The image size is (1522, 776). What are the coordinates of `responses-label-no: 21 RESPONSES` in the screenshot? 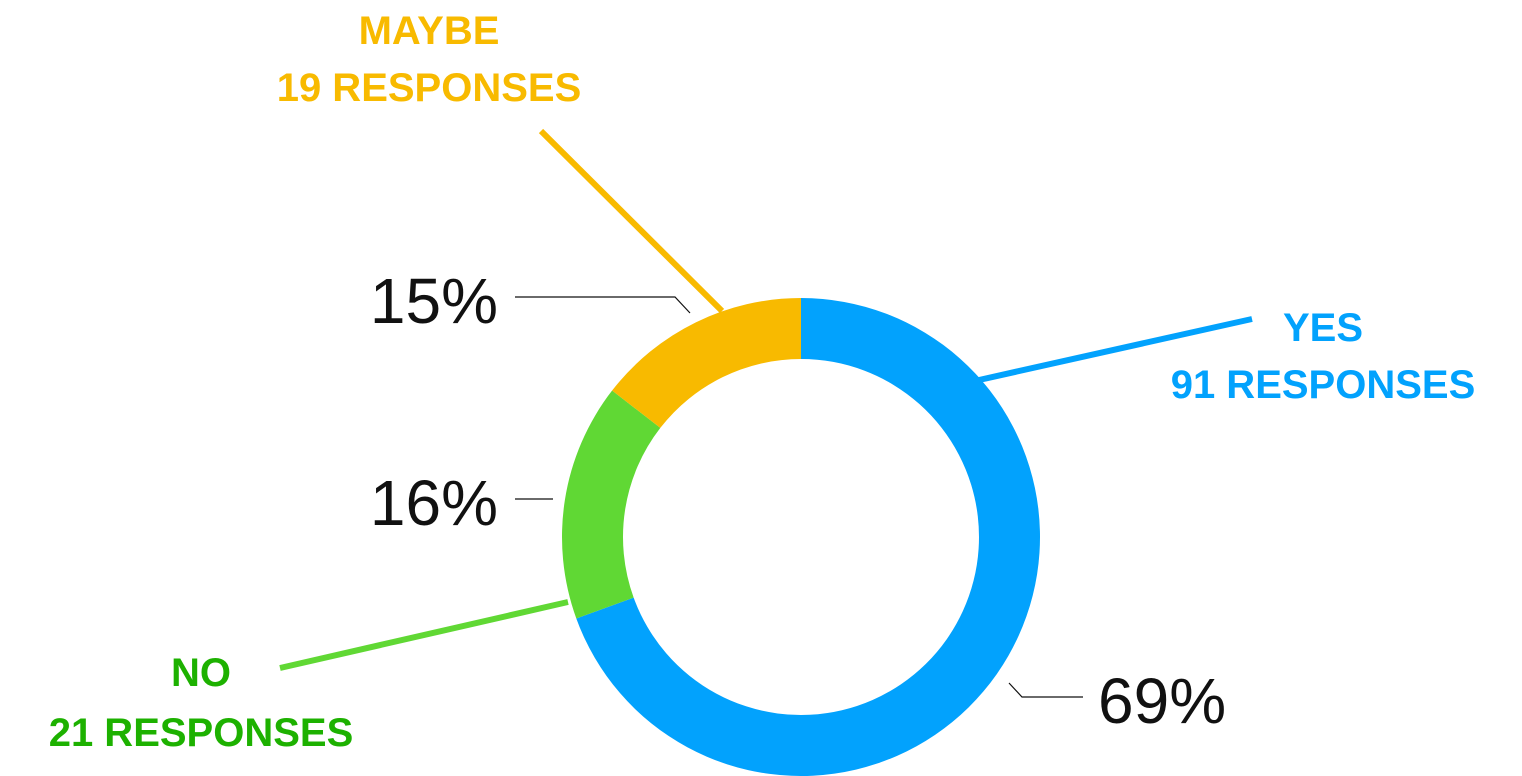 It's located at (201, 733).